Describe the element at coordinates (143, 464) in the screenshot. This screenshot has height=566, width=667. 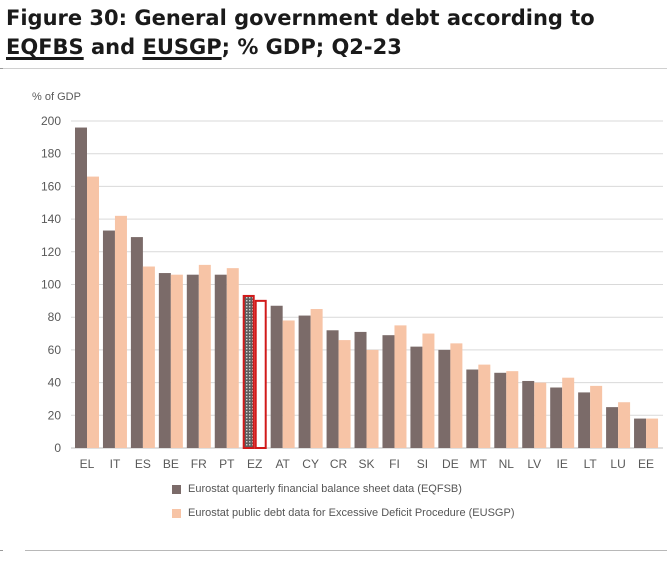
I see `x-tick-label: ES` at that location.